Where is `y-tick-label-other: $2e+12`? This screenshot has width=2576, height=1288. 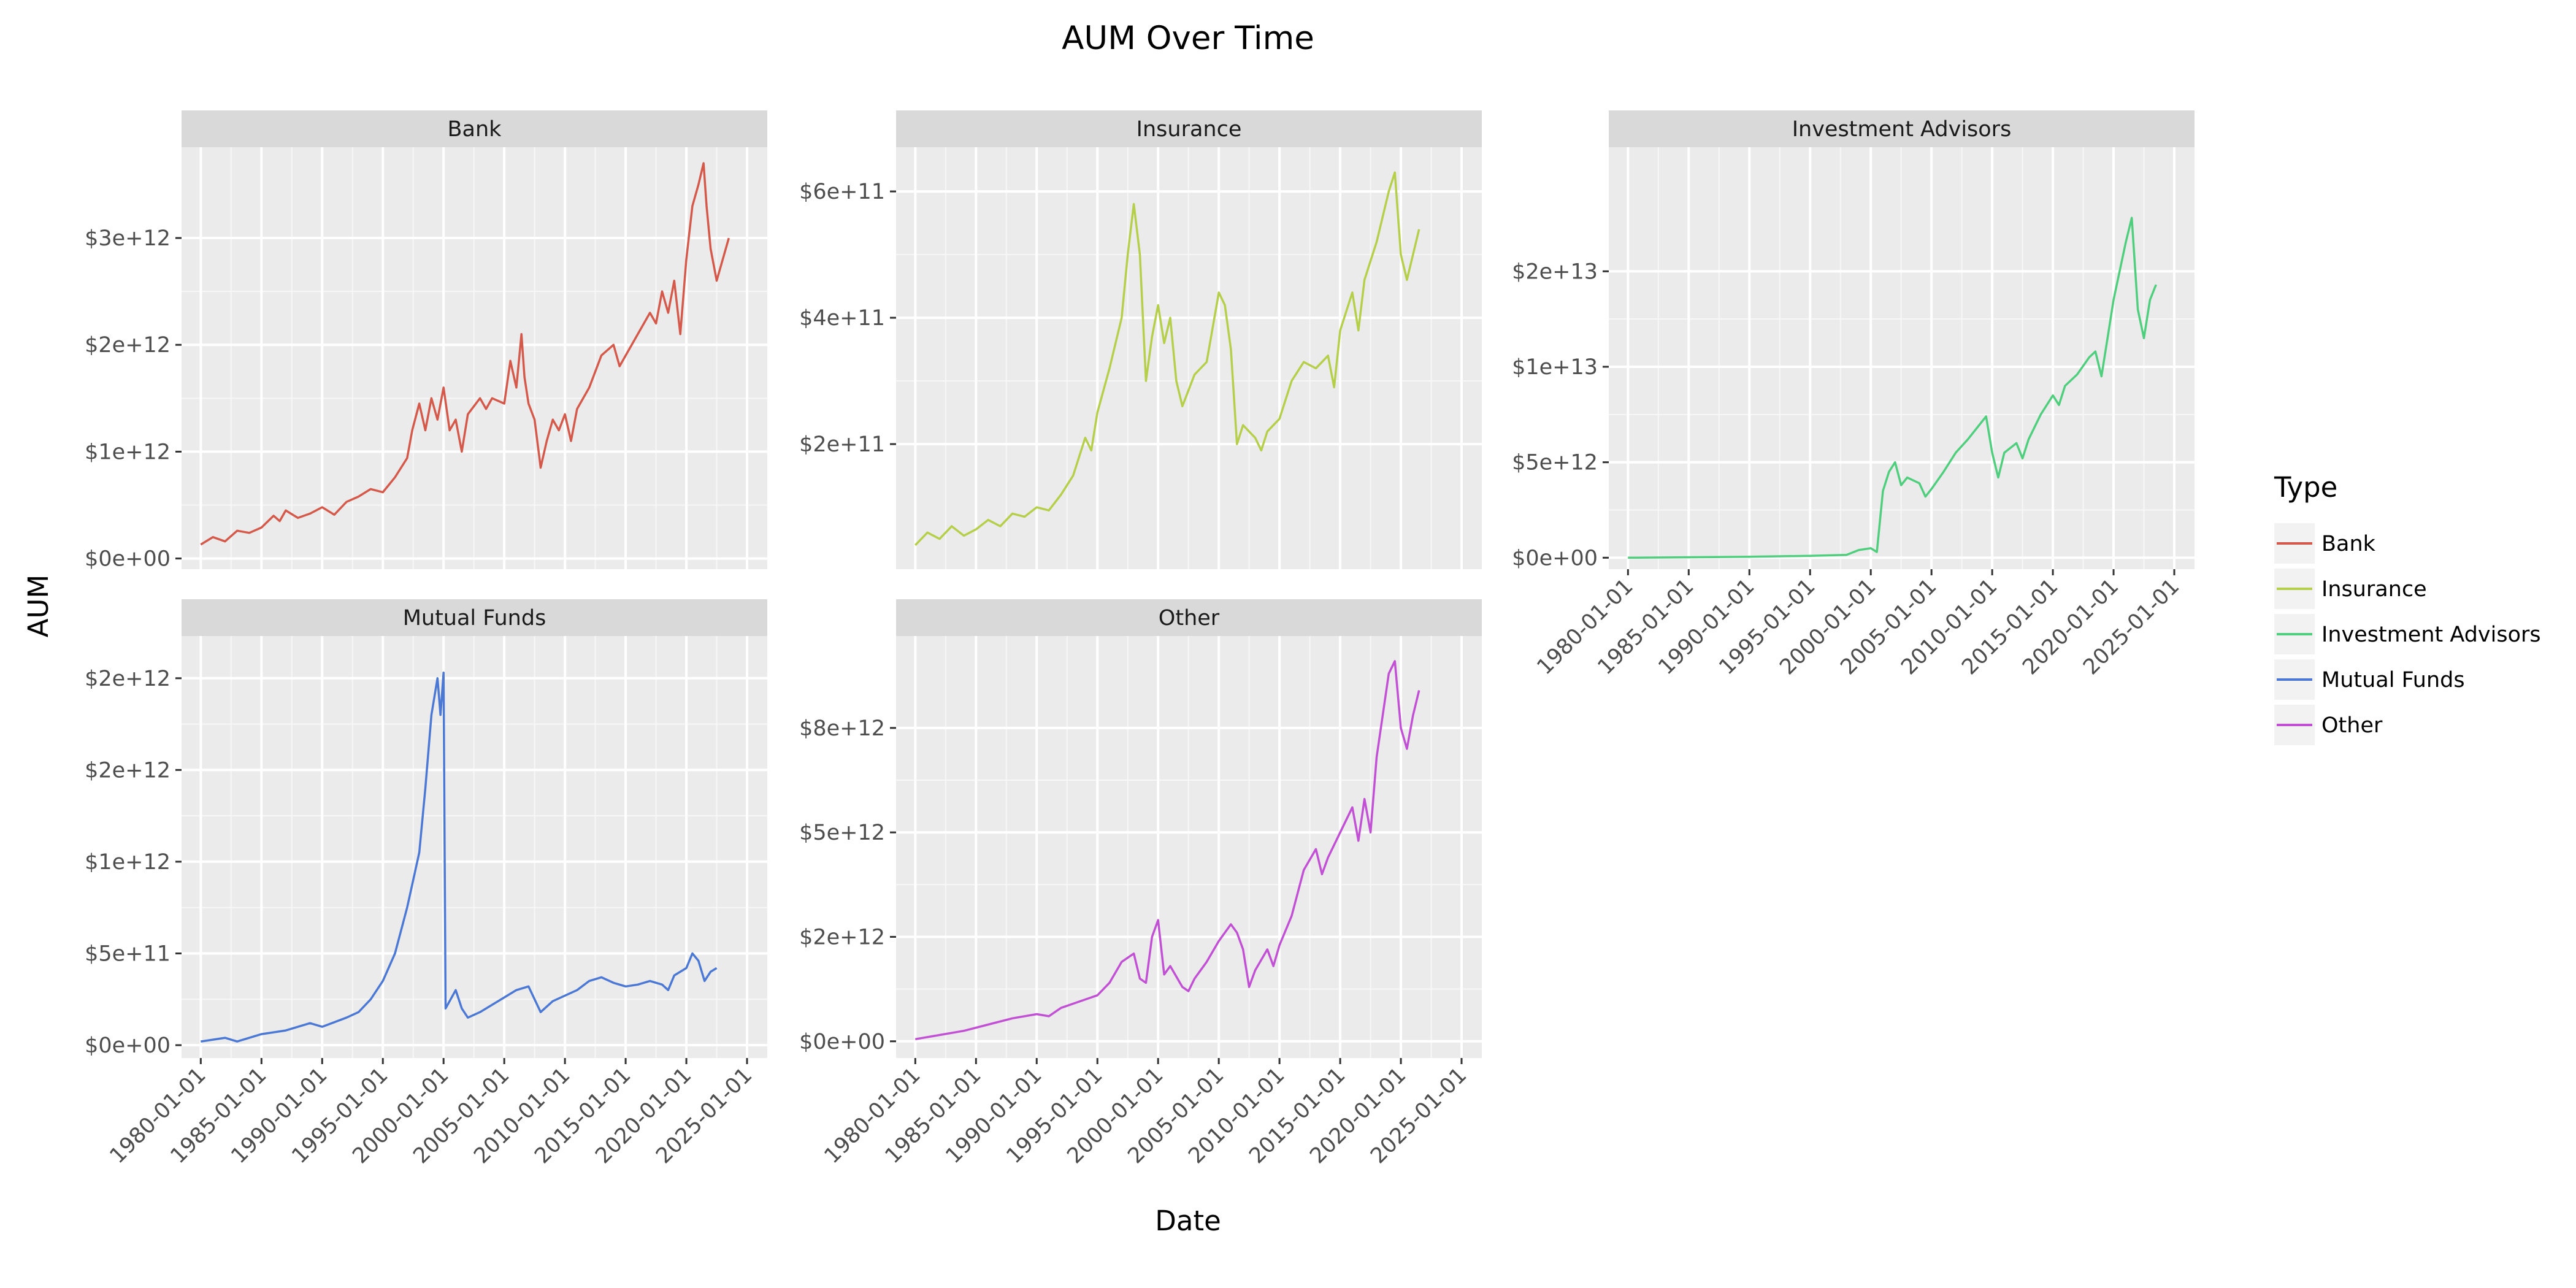
y-tick-label-other: $2e+12 is located at coordinates (842, 937).